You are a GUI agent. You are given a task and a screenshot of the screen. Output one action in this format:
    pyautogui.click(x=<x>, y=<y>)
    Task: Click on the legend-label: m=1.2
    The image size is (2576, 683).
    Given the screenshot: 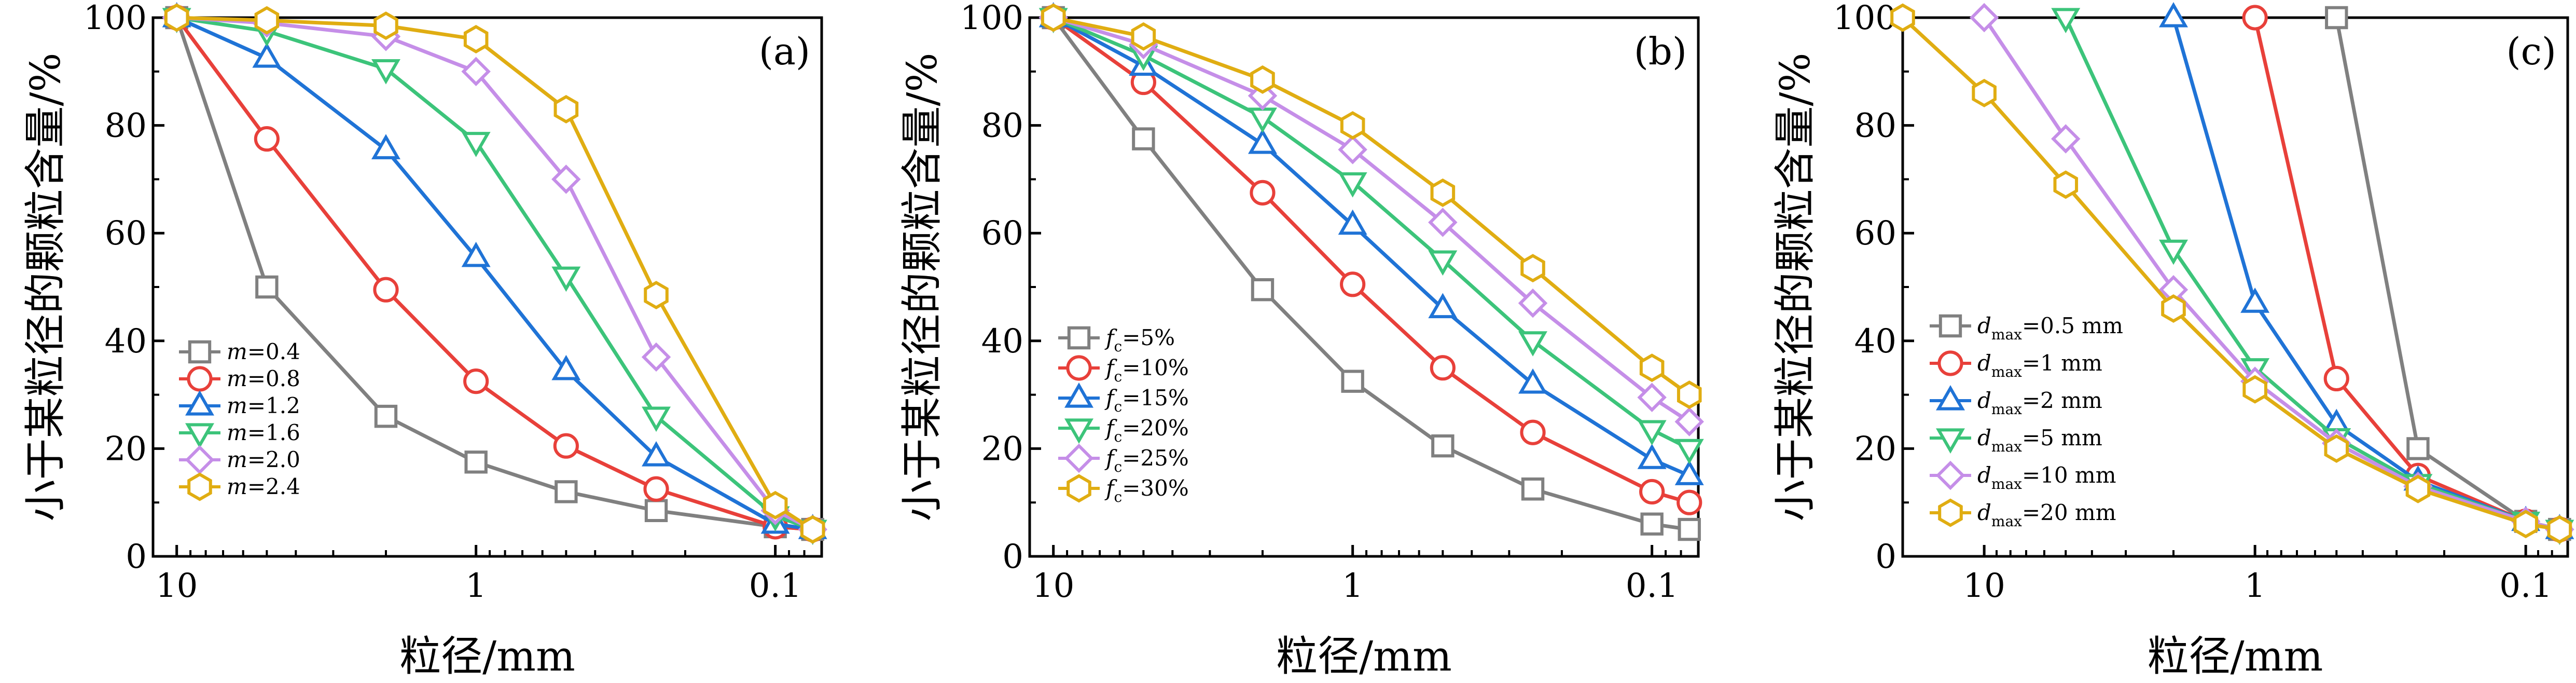 What is the action you would take?
    pyautogui.click(x=263, y=405)
    